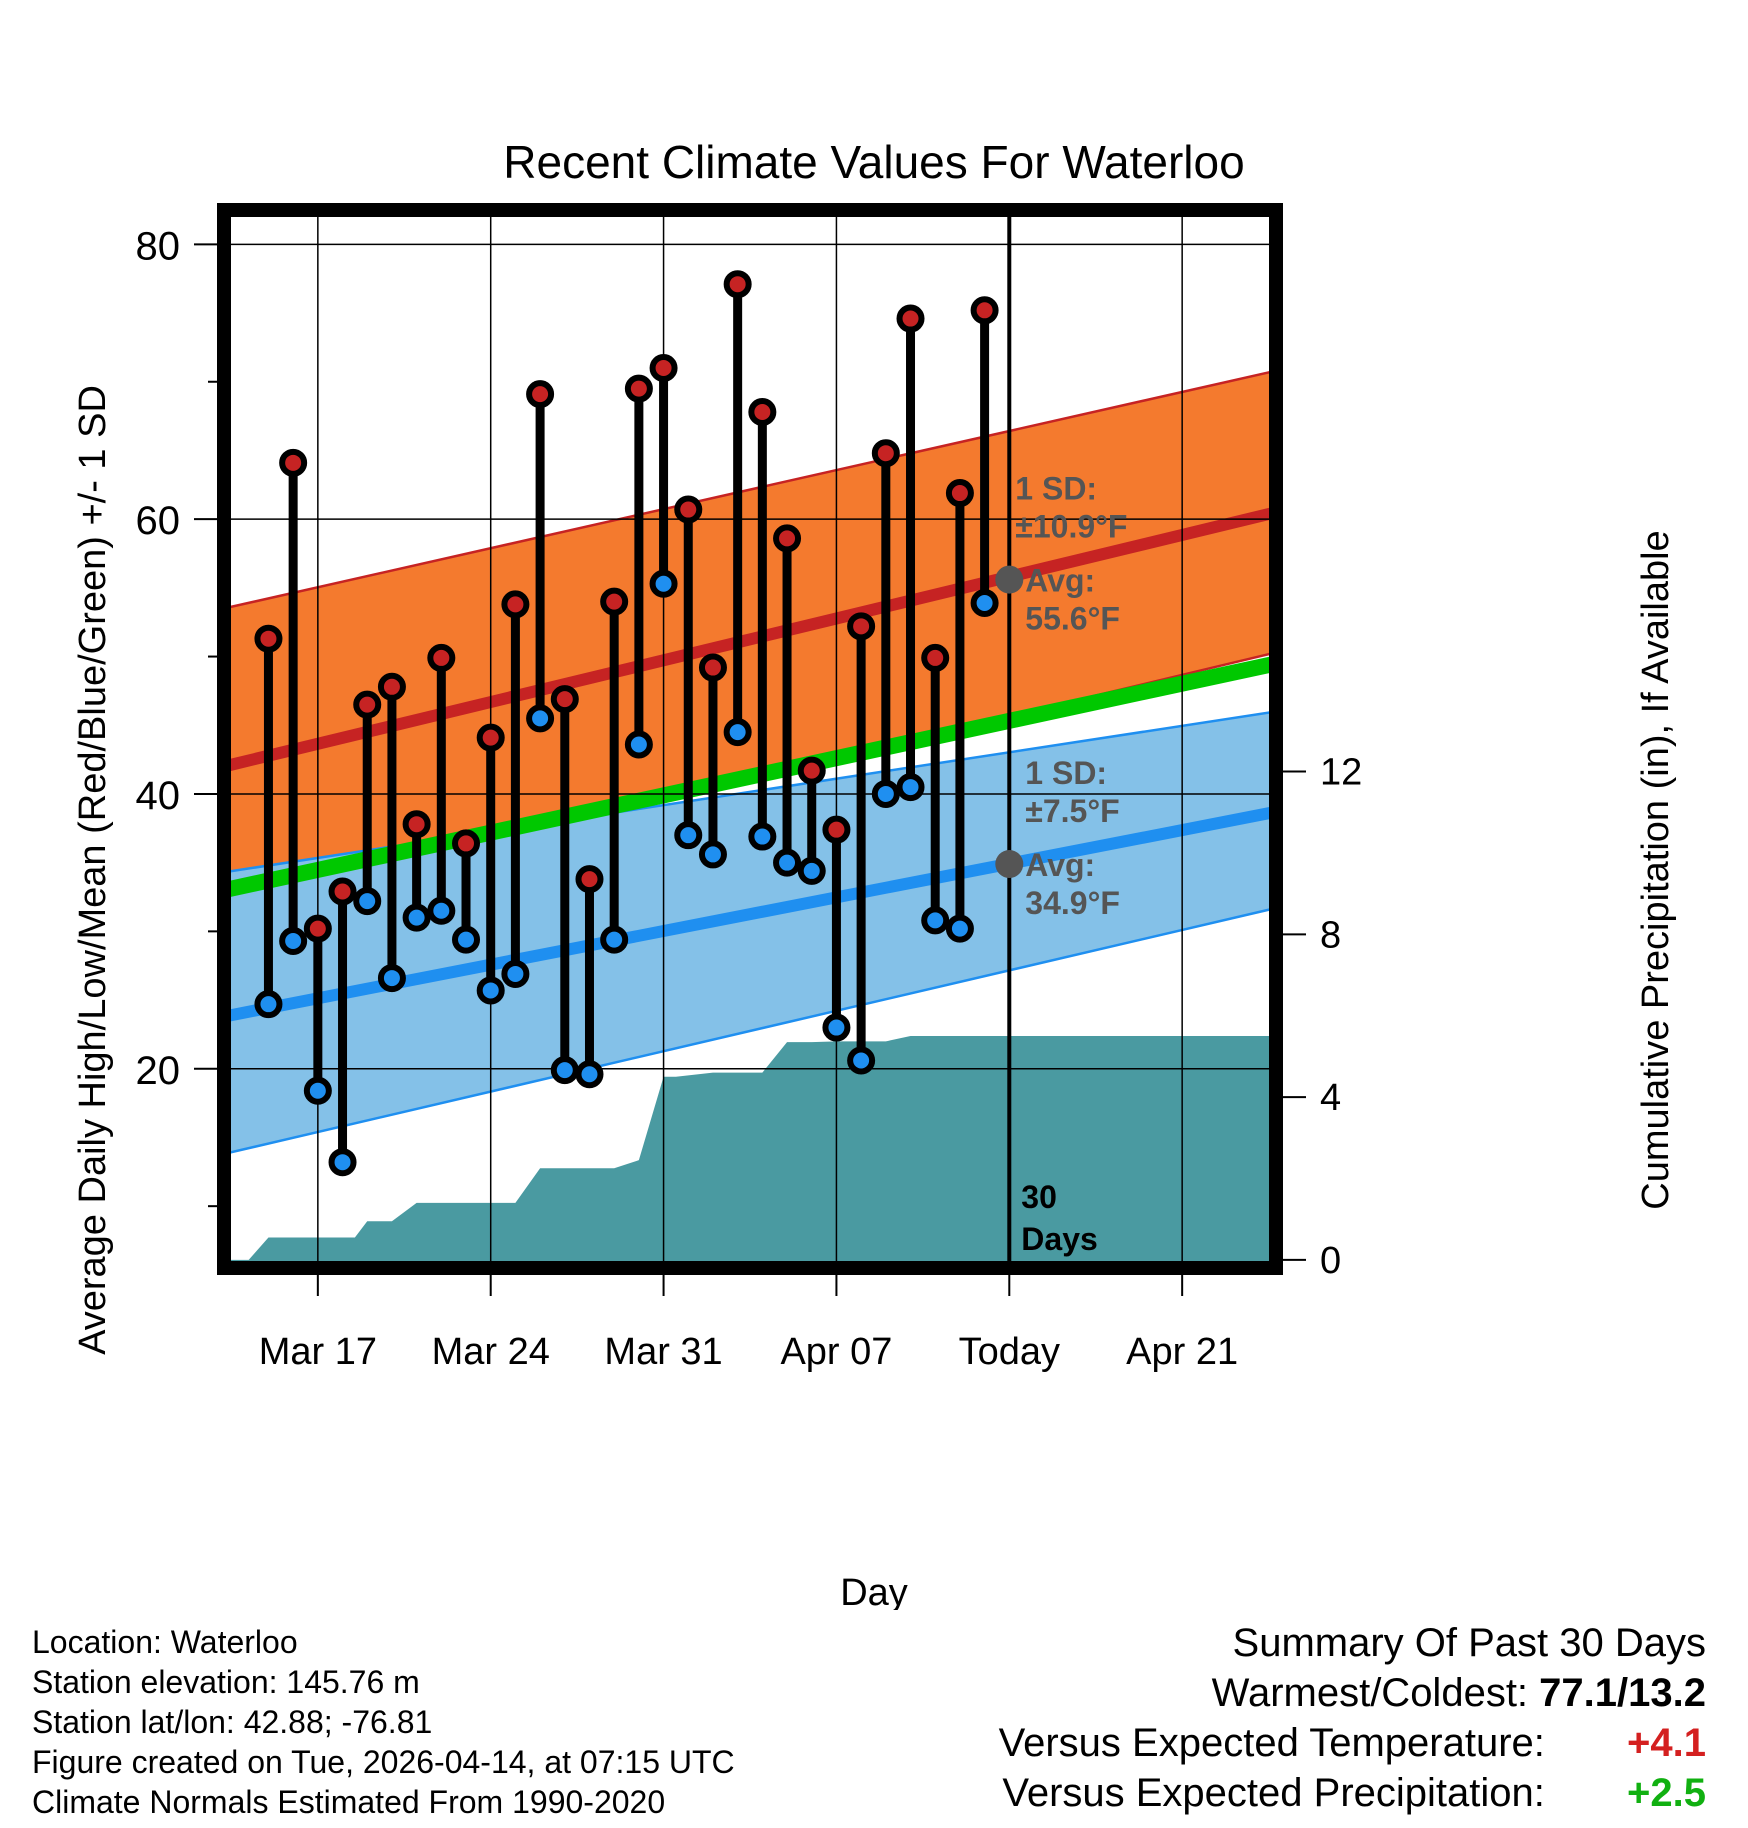  I want to click on x-tick-label: Today, so click(1009, 1352).